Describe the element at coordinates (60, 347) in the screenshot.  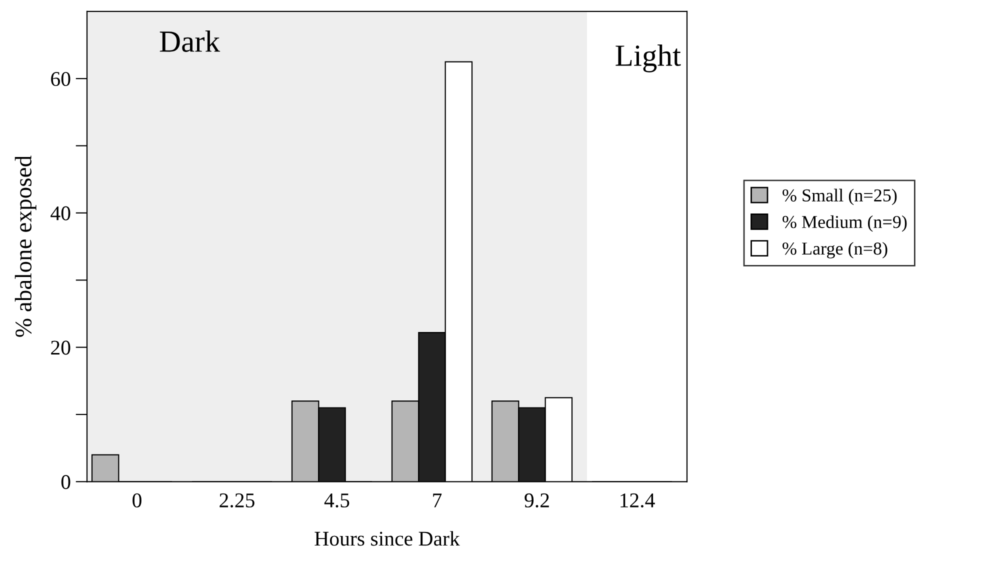
I see `y-tick-label: 20` at that location.